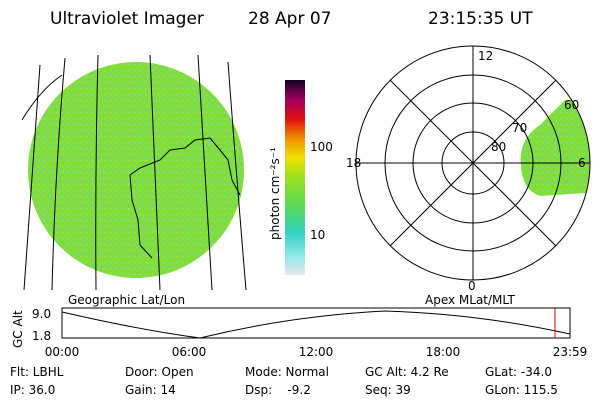  What do you see at coordinates (159, 372) in the screenshot?
I see `footer-field: Door: Open` at bounding box center [159, 372].